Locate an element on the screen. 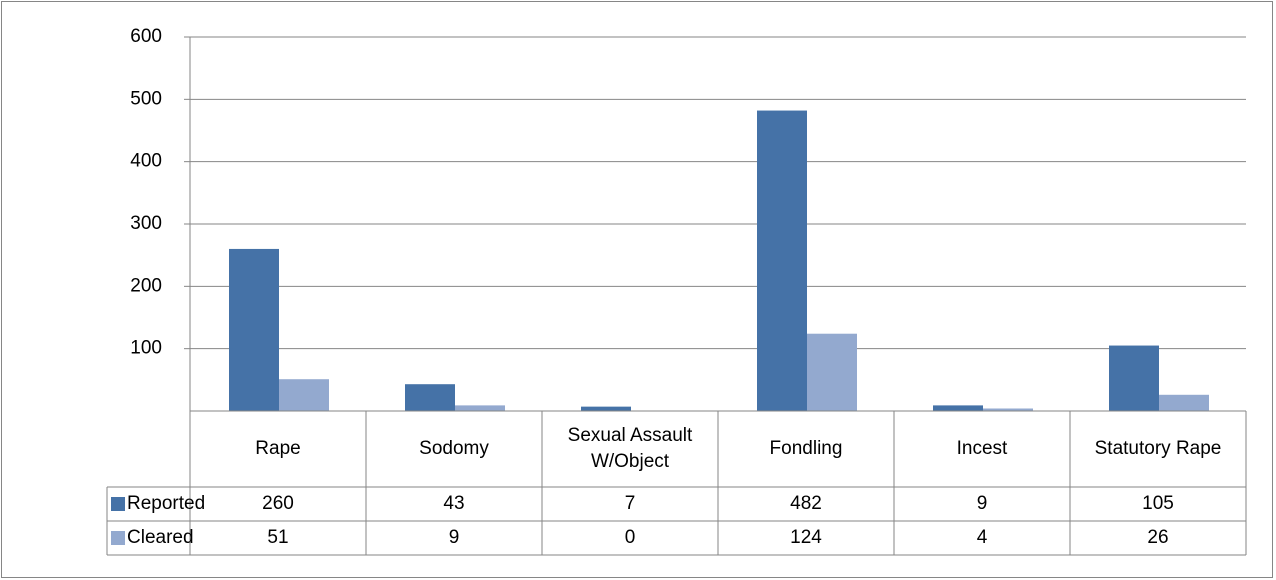 Image resolution: width=1276 pixels, height=580 pixels. x-tick-label: Rape is located at coordinates (278, 448).